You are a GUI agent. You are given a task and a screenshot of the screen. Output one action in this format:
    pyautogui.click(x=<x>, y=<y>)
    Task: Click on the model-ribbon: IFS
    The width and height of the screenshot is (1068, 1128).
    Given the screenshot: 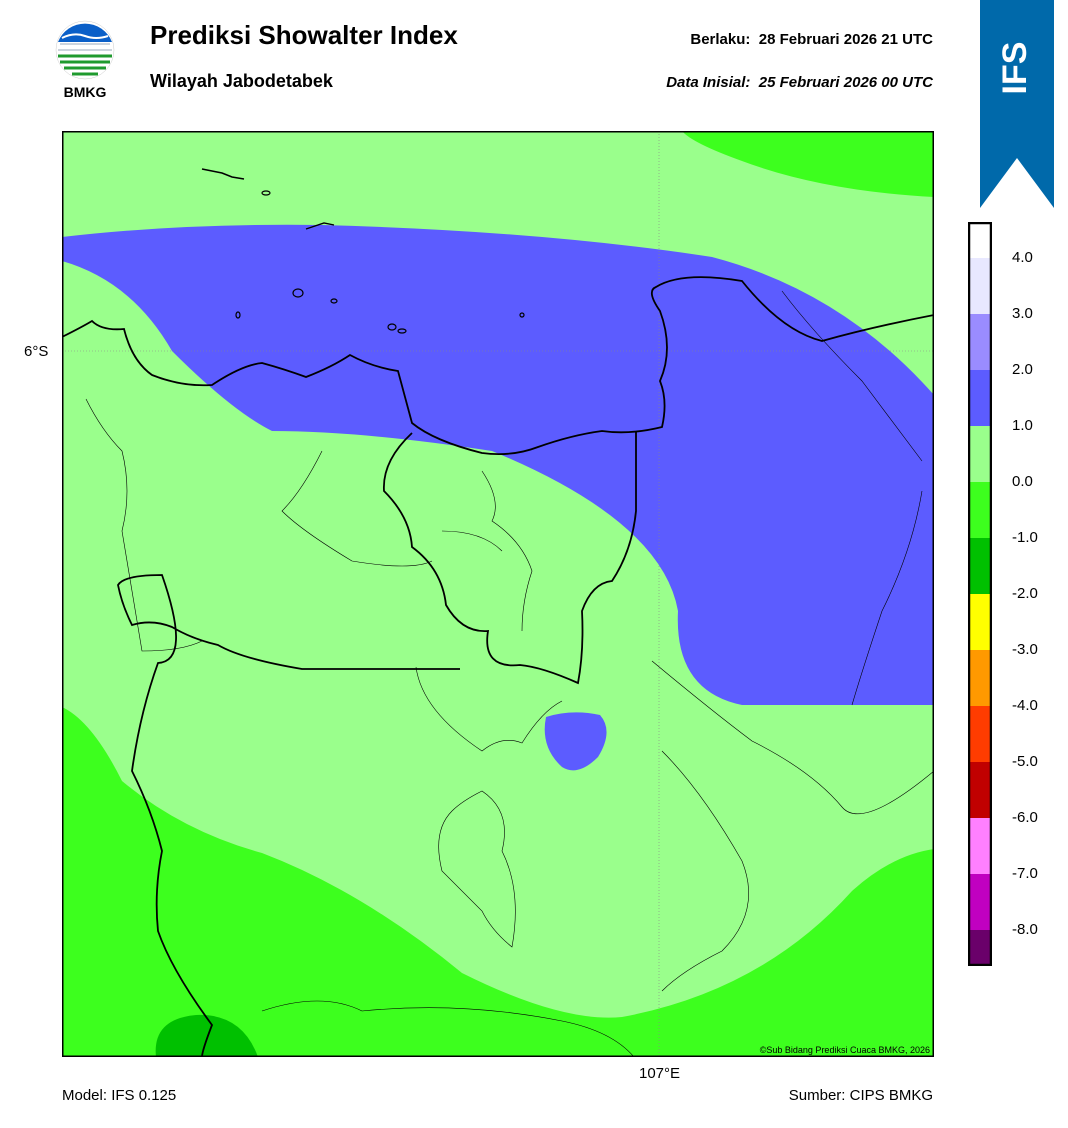 What is the action you would take?
    pyautogui.click(x=1017, y=104)
    